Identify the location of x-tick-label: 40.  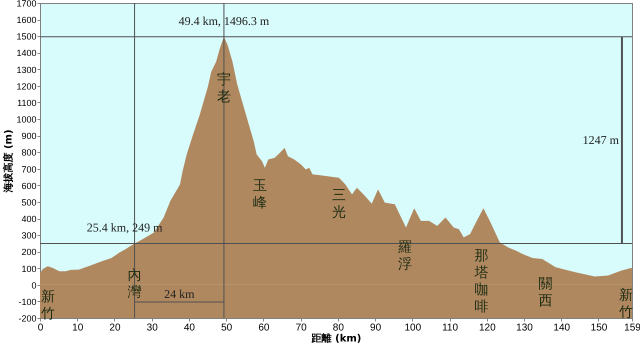
(190, 328).